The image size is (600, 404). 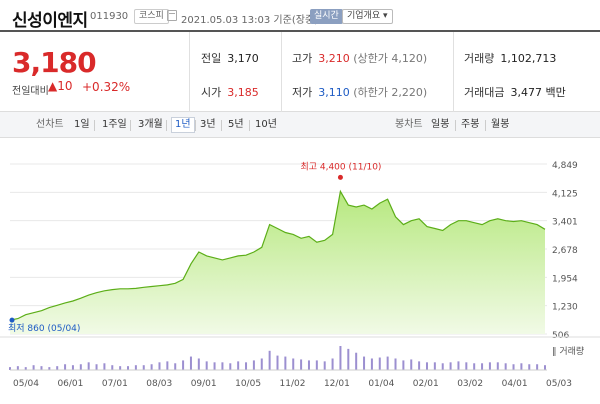 I want to click on x-tick-label: 03/02, so click(x=470, y=384).